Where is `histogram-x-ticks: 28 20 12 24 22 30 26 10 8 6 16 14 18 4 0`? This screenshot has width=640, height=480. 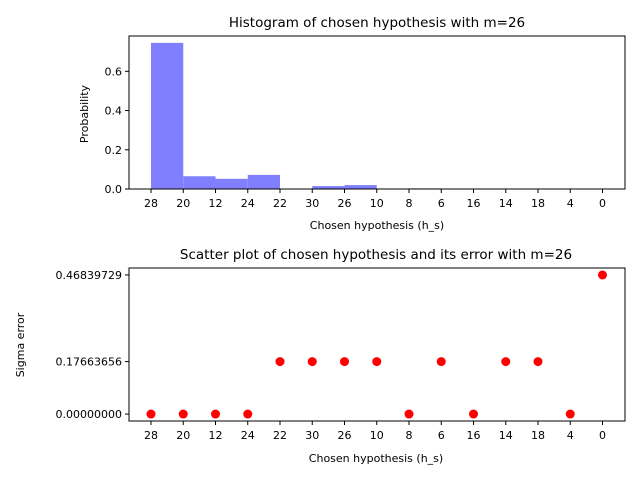 histogram-x-ticks: 28 20 12 24 22 30 26 10 8 6 16 14 18 4 0 is located at coordinates (375, 199).